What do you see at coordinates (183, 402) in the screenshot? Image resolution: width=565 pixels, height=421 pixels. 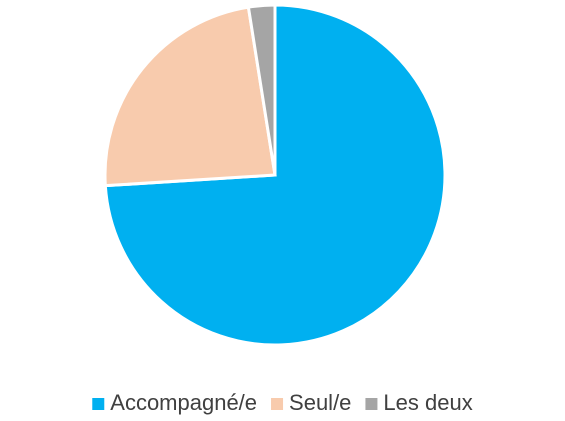 I see `legend-label: Accompagné/e` at bounding box center [183, 402].